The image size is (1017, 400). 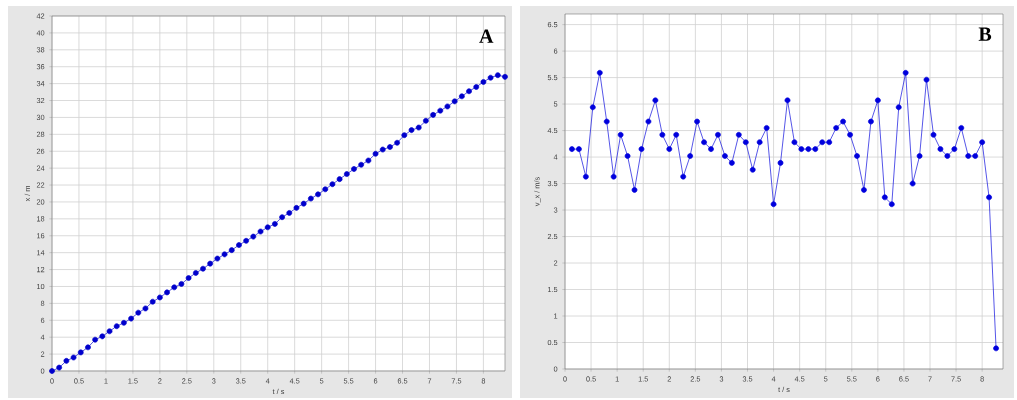 What do you see at coordinates (985, 34) in the screenshot?
I see `annotation: B` at bounding box center [985, 34].